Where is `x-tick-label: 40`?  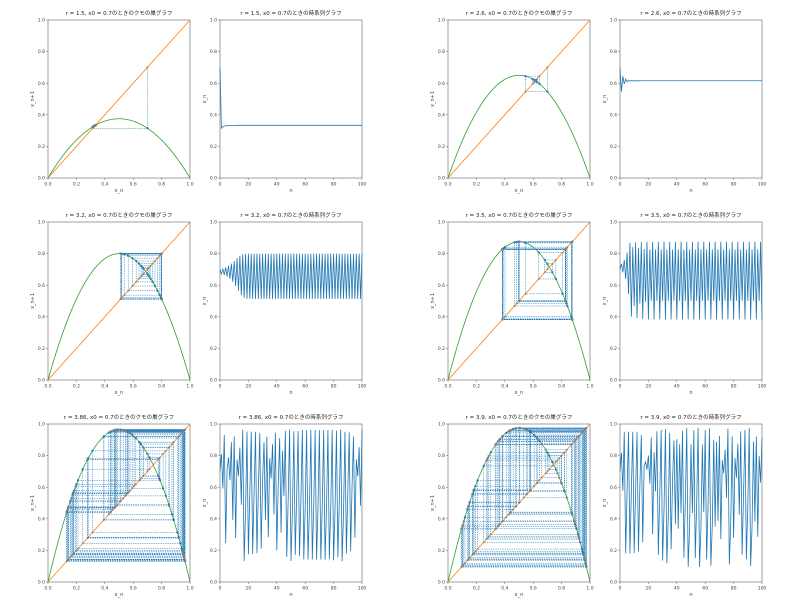 x-tick-label: 40 is located at coordinates (277, 589).